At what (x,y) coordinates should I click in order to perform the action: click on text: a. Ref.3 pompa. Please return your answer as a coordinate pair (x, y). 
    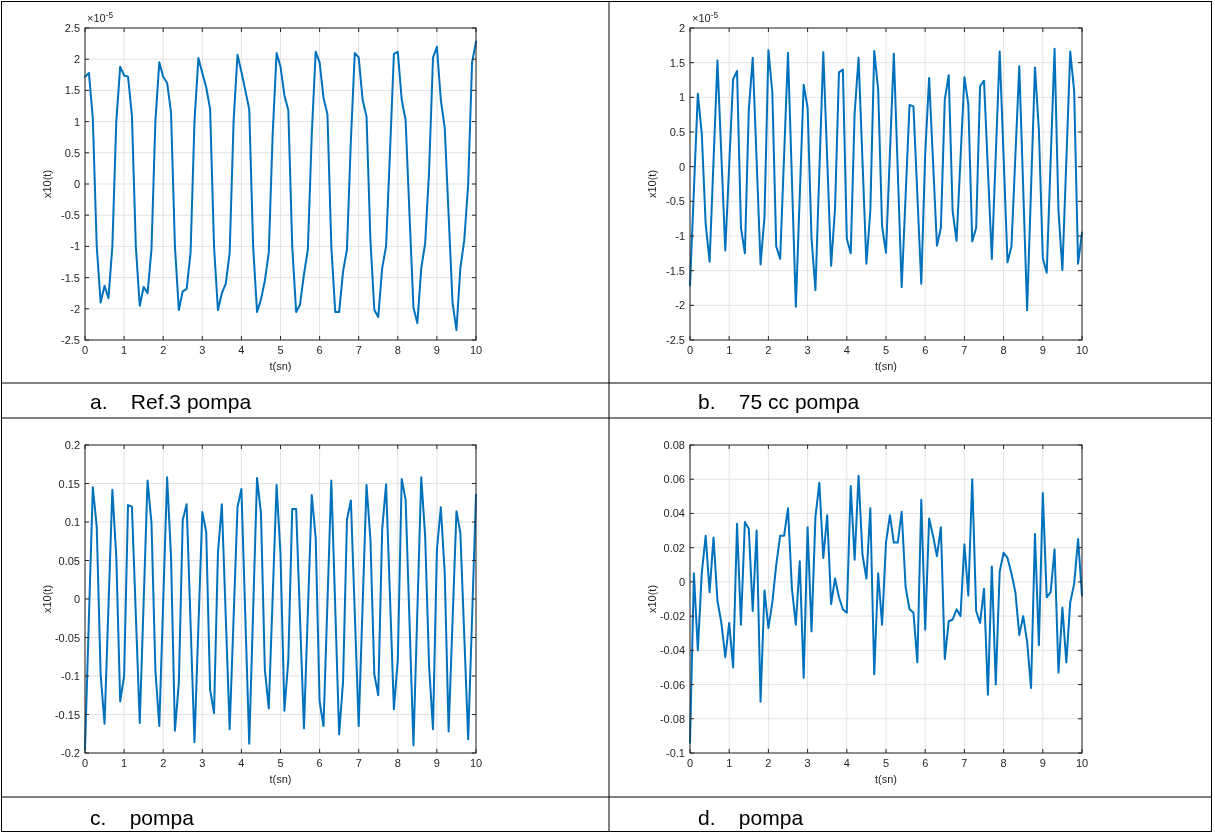
    Looking at the image, I should click on (171, 401).